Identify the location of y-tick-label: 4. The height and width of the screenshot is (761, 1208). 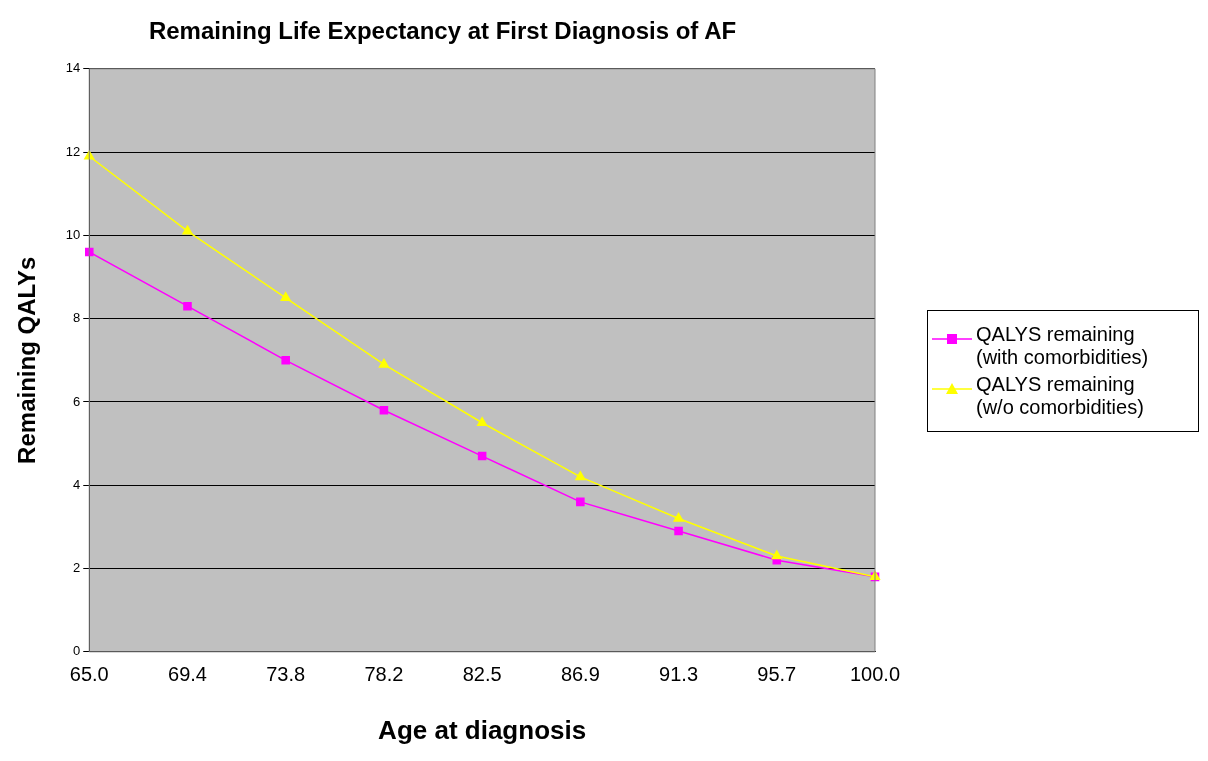
(77, 484).